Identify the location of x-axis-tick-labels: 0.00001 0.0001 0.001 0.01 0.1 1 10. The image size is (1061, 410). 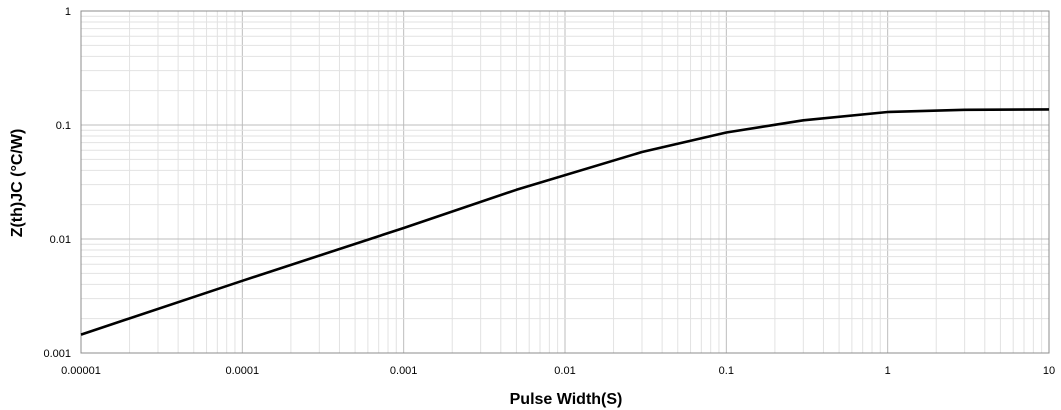
(558, 371).